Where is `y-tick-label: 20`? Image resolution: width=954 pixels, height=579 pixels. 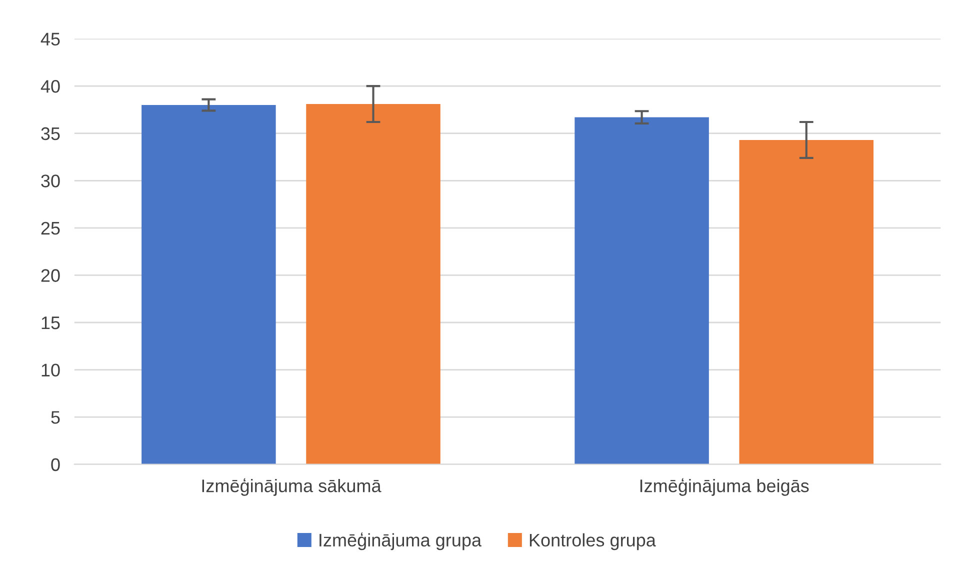 y-tick-label: 20 is located at coordinates (50, 275).